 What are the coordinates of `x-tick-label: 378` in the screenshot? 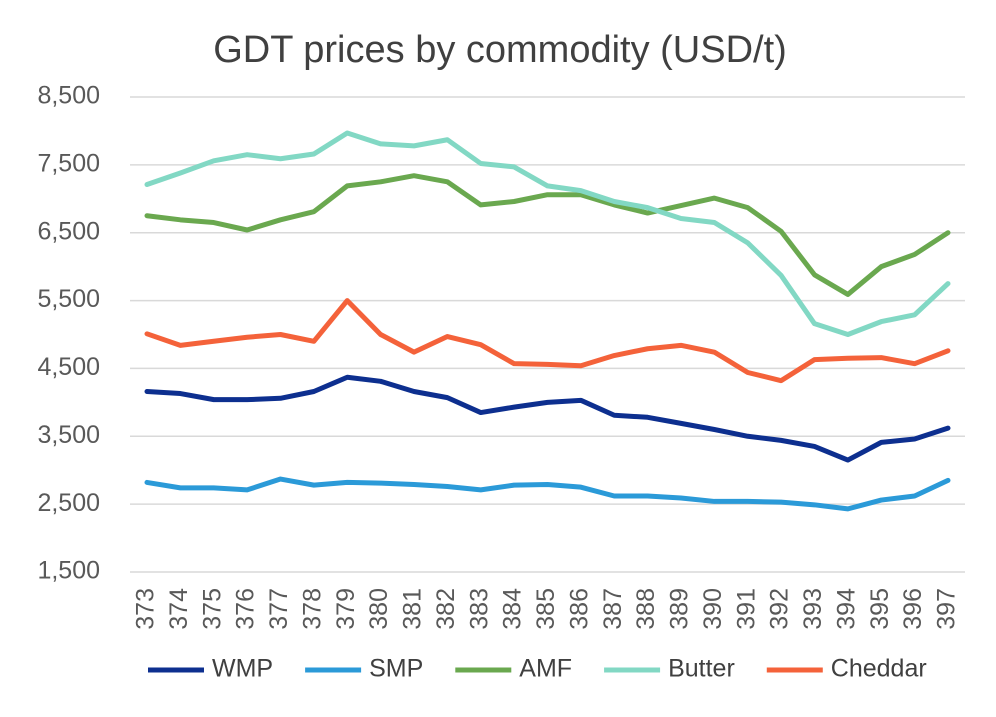 It's located at (312, 609).